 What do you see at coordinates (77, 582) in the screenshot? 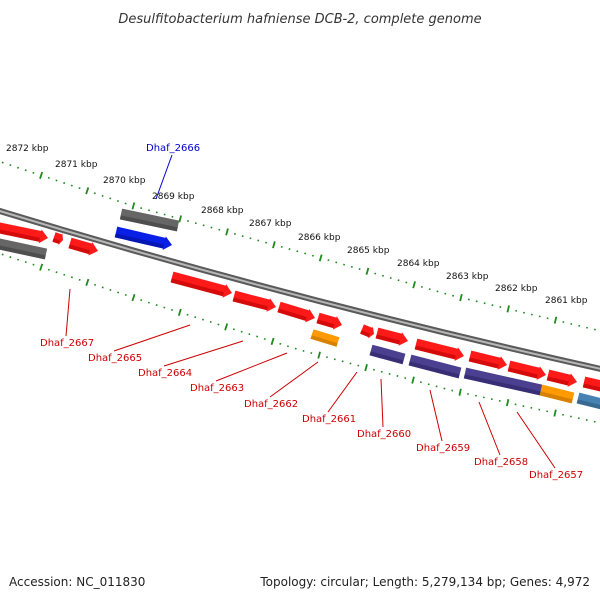
I see `accession-text: Accession: NC_011830` at bounding box center [77, 582].